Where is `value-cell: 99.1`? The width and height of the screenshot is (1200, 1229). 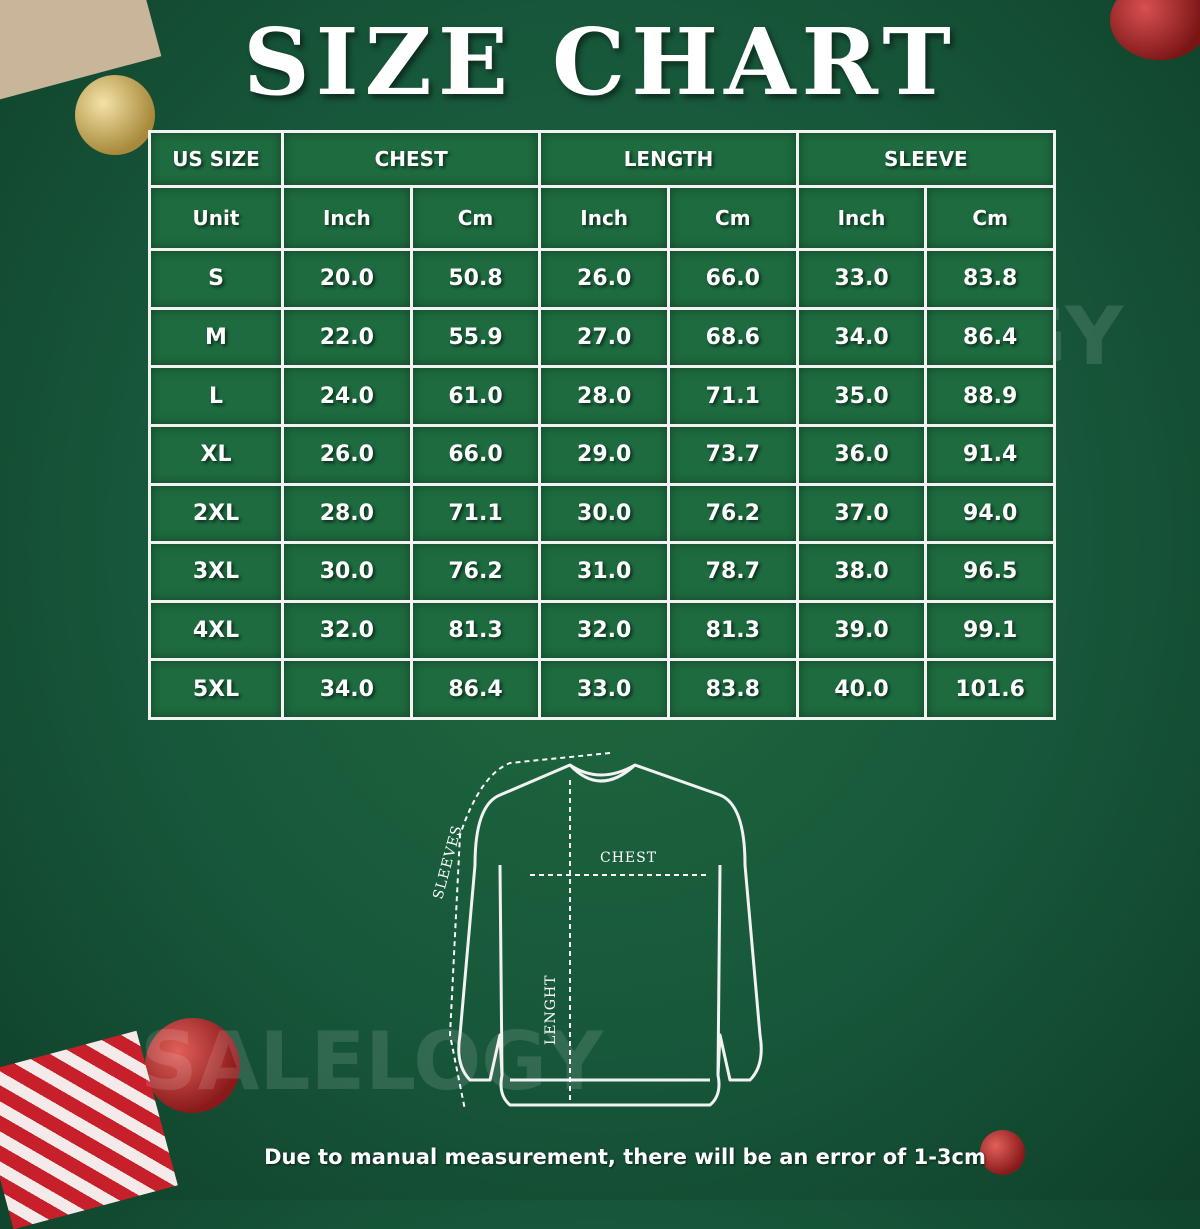
value-cell: 99.1 is located at coordinates (990, 630).